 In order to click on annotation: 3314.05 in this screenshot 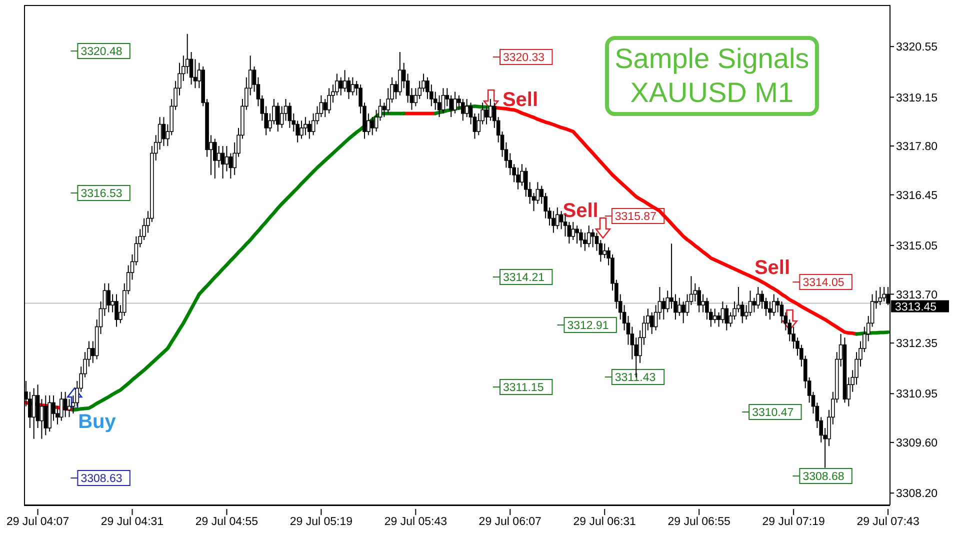, I will do `click(823, 283)`.